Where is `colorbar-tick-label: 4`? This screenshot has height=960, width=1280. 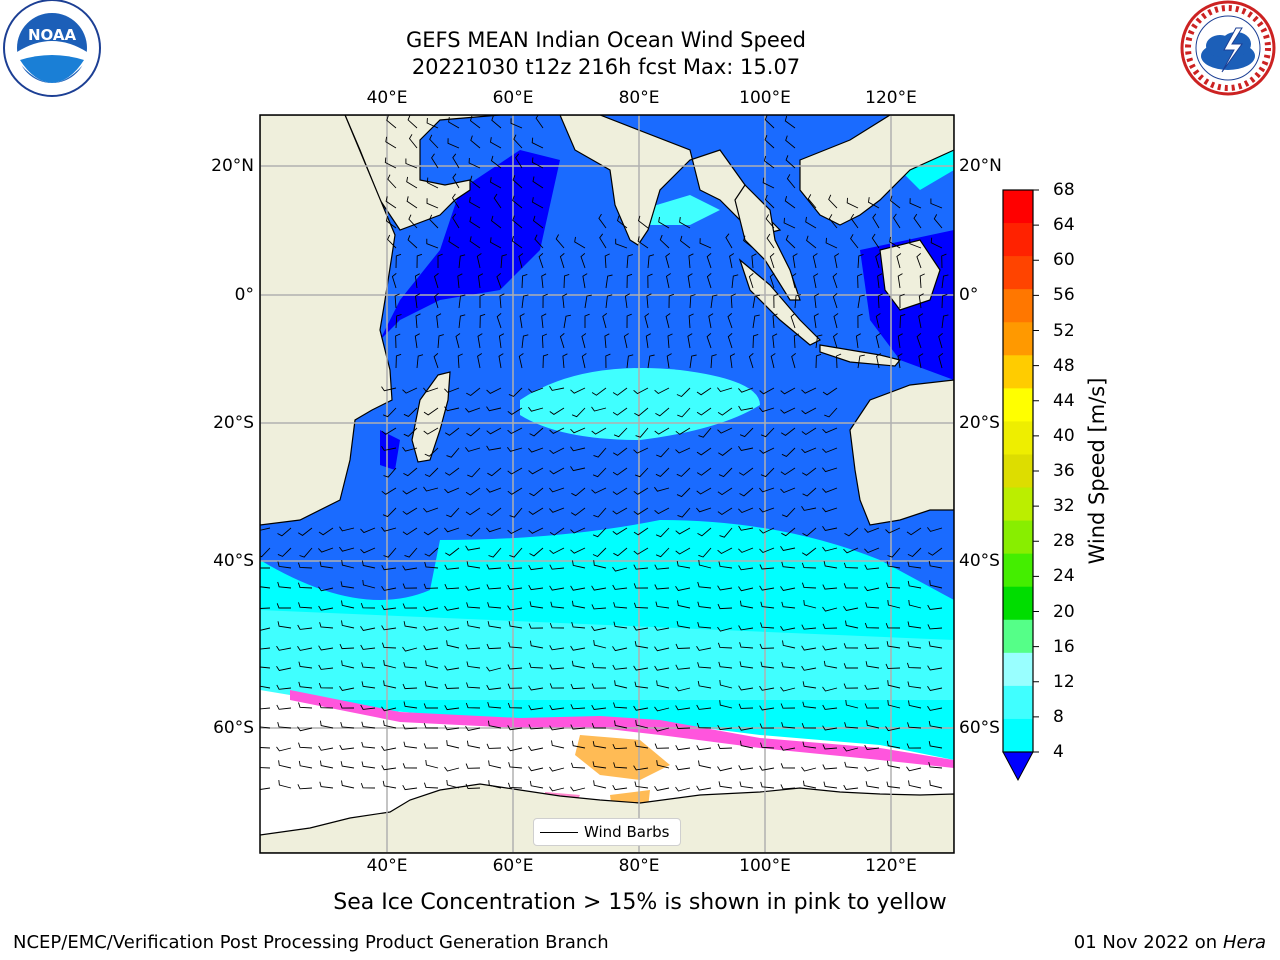
colorbar-tick-label: 4 is located at coordinates (1058, 752).